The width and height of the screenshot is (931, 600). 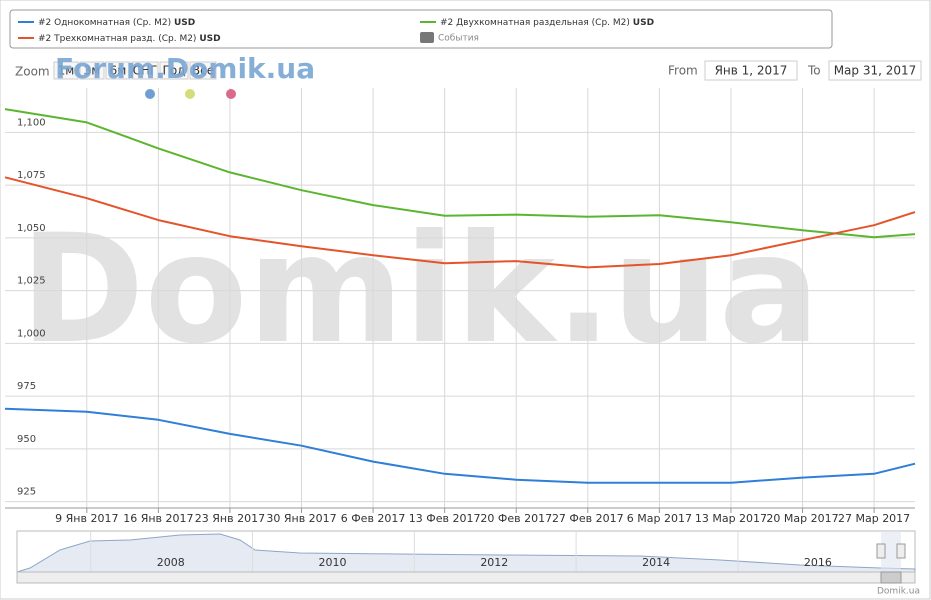 I want to click on scrollbar, so click(x=466, y=577).